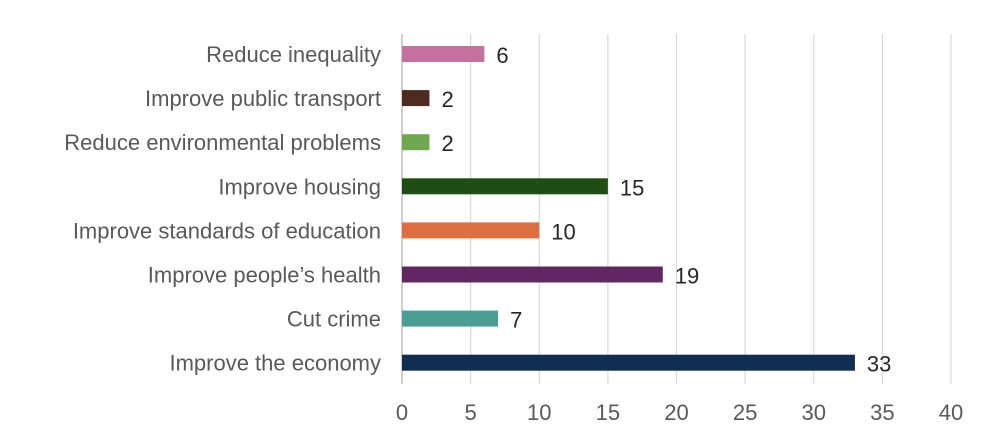  What do you see at coordinates (263, 98) in the screenshot?
I see `category-label: Improve public transport` at bounding box center [263, 98].